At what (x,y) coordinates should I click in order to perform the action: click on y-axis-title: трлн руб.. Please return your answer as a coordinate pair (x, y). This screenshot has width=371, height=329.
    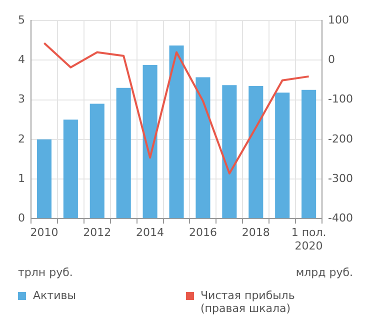
    Looking at the image, I should click on (45, 272).